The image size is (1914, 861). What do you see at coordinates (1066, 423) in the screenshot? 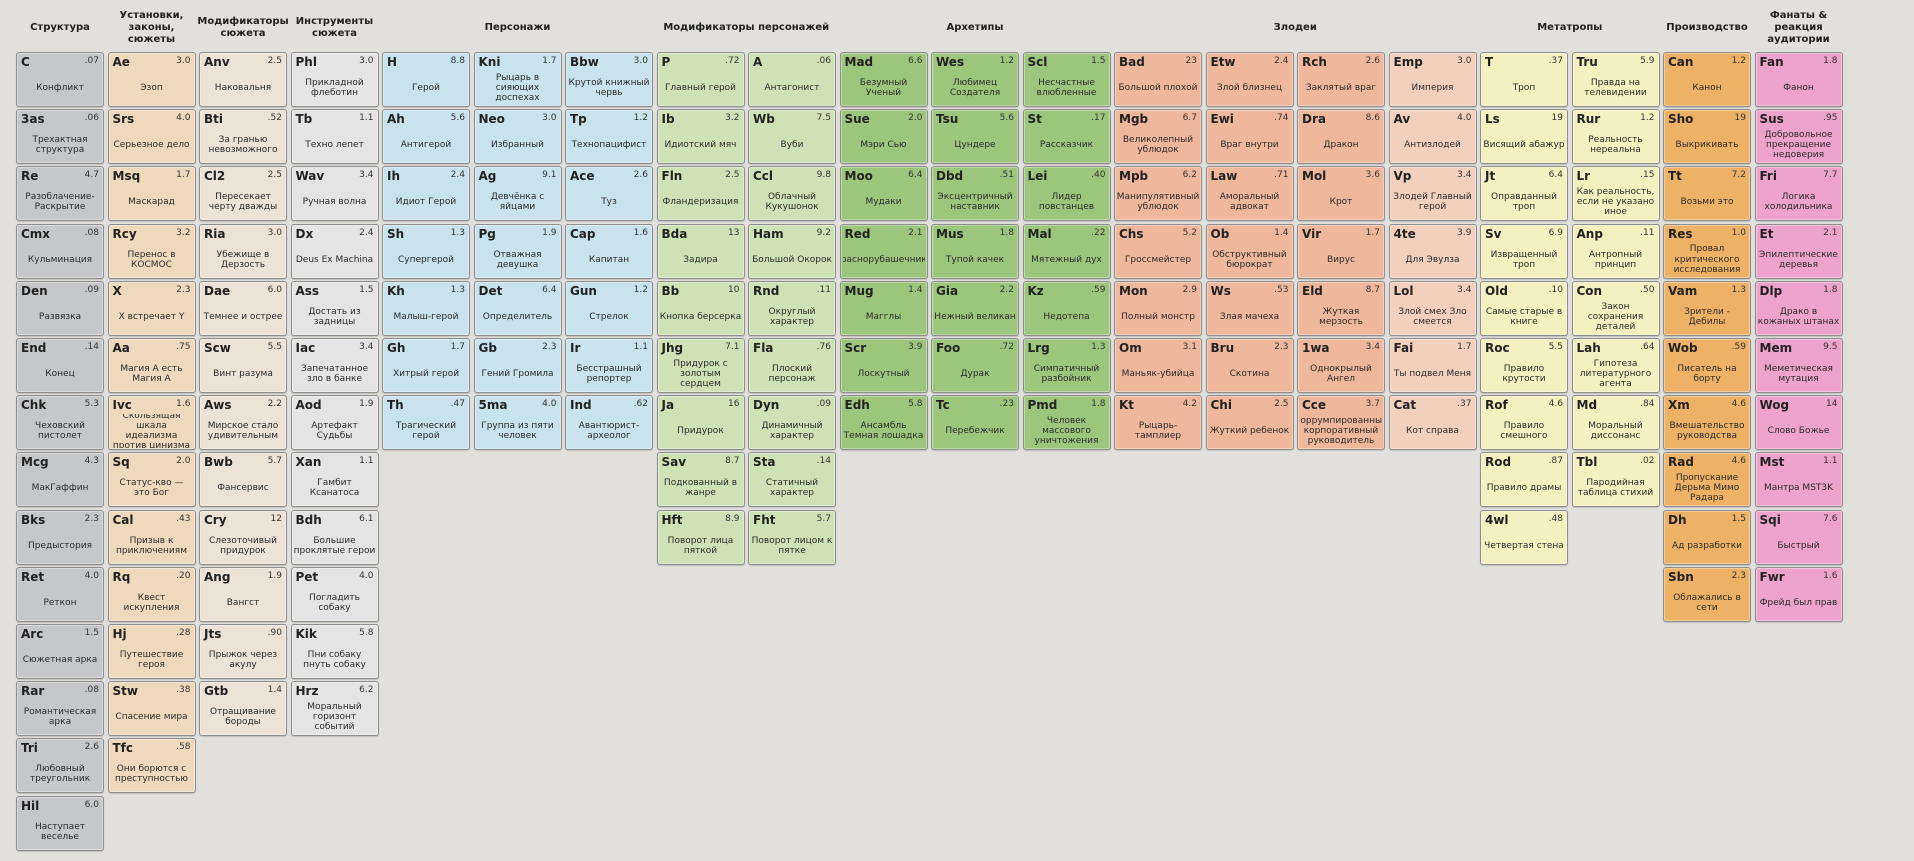
I see `element-pmd: Pmd 1.8 Человек массового уничтожения` at bounding box center [1066, 423].